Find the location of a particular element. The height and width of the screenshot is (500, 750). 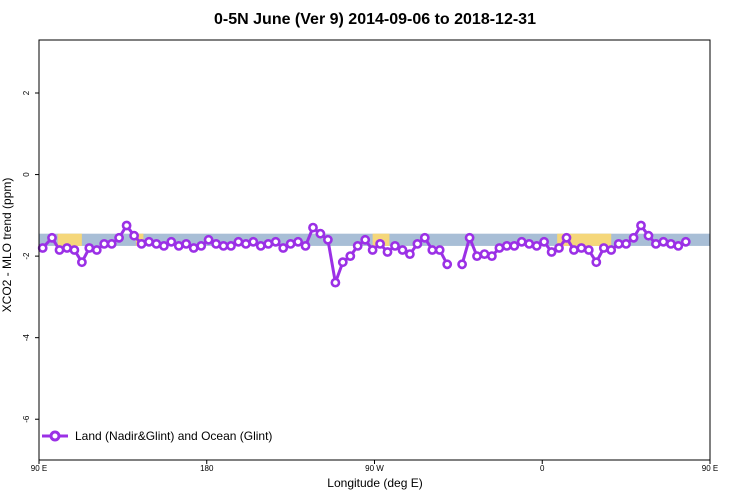

y-axis-label: XCO2 - MLO trend (ppm) is located at coordinates (7, 245).